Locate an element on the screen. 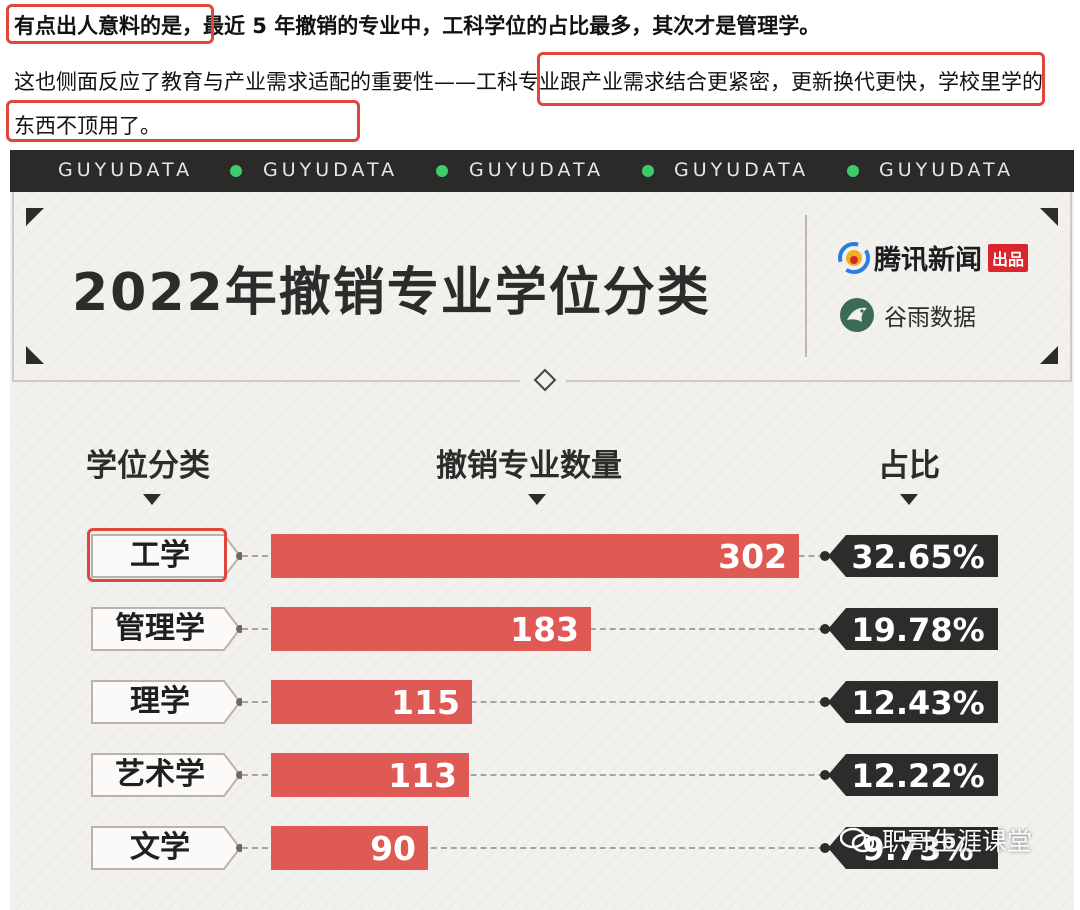 The height and width of the screenshot is (910, 1080). share-label: 12.22% is located at coordinates (918, 776).